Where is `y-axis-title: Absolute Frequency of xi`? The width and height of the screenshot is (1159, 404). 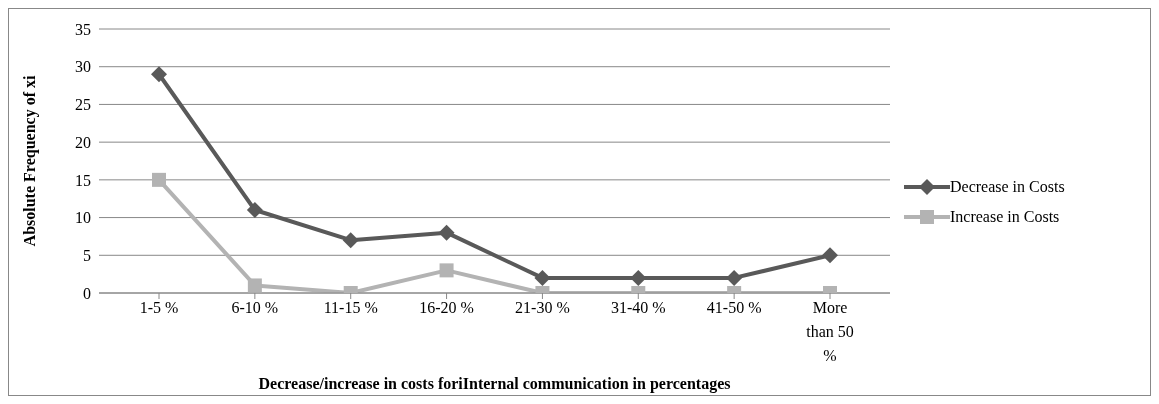
y-axis-title: Absolute Frequency of xi is located at coordinates (29, 161).